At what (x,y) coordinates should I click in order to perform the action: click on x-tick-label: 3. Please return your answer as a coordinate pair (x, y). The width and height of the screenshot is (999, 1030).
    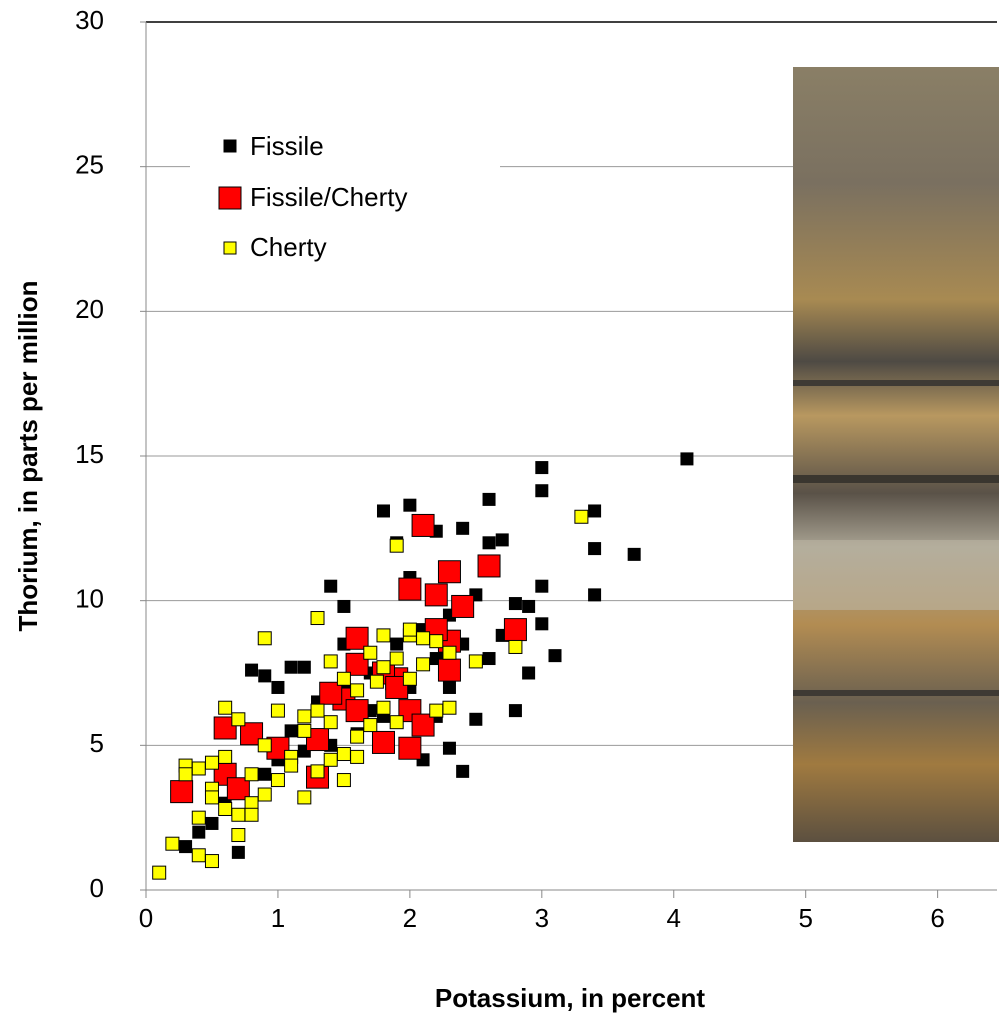
    Looking at the image, I should click on (542, 918).